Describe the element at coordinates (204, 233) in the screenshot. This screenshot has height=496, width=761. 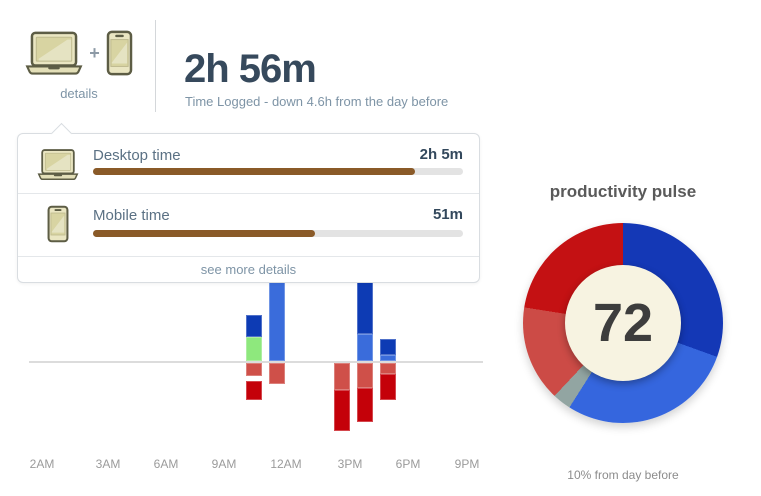
I see `mobile-progress-fill` at that location.